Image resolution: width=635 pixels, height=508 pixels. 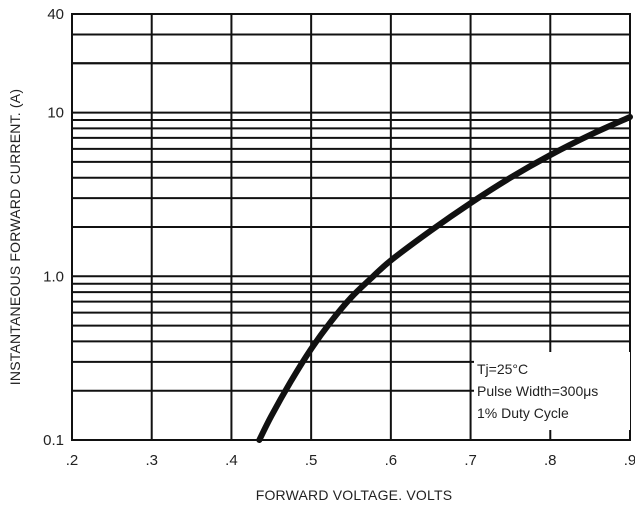 I want to click on condition-legend-box: Tj=25°C Pulse Width=300μs 1% Duty Cycle, so click(x=552, y=391).